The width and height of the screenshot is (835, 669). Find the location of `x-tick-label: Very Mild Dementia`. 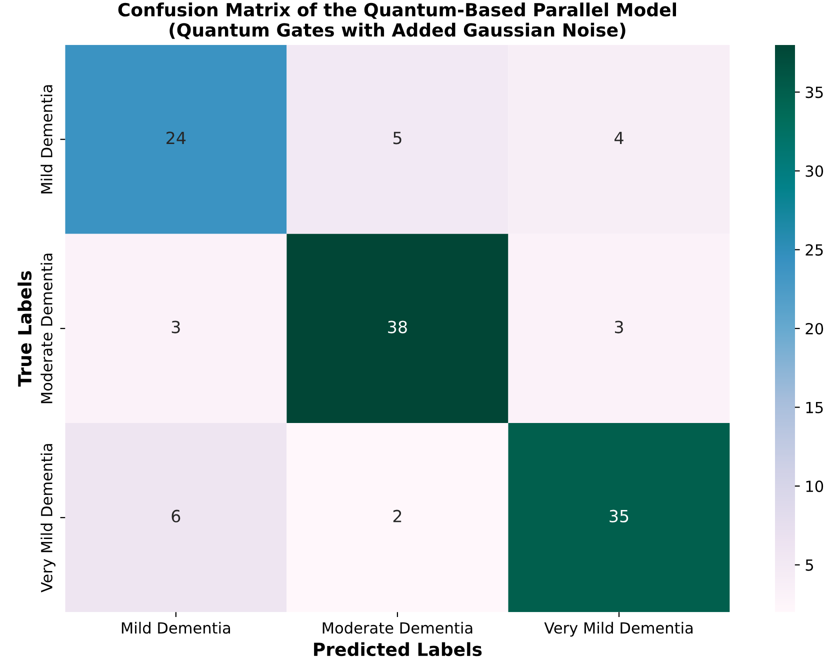

x-tick-label: Very Mild Dementia is located at coordinates (618, 629).